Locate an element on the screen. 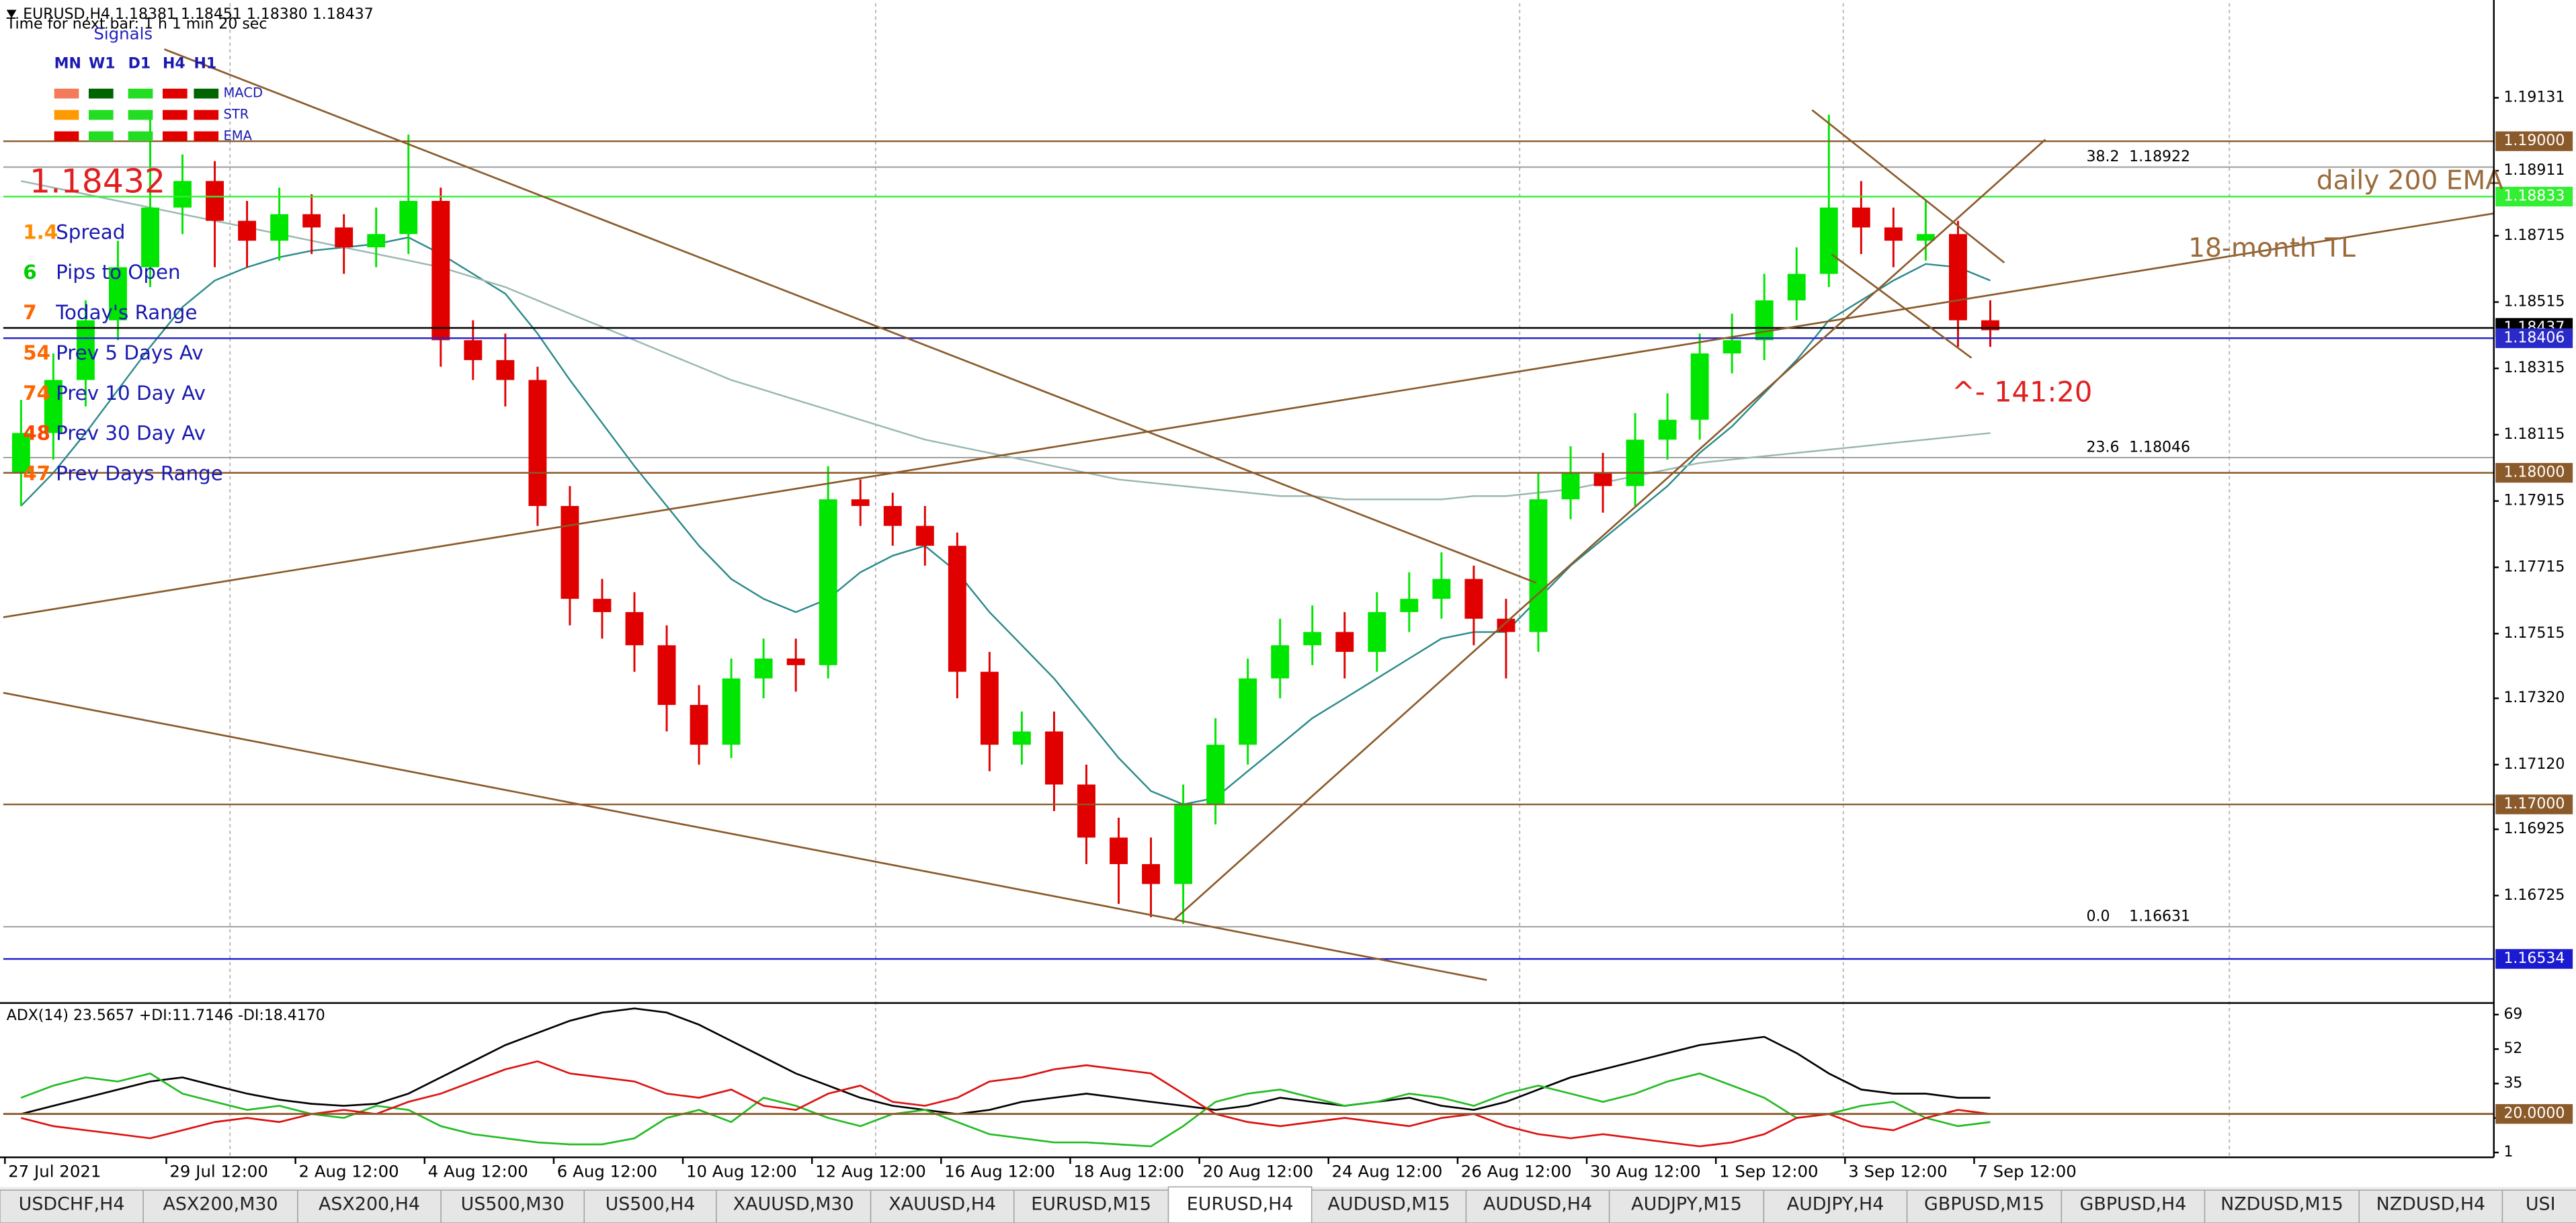 This screenshot has height=1223, width=2576. info-label: Spread is located at coordinates (90, 232).